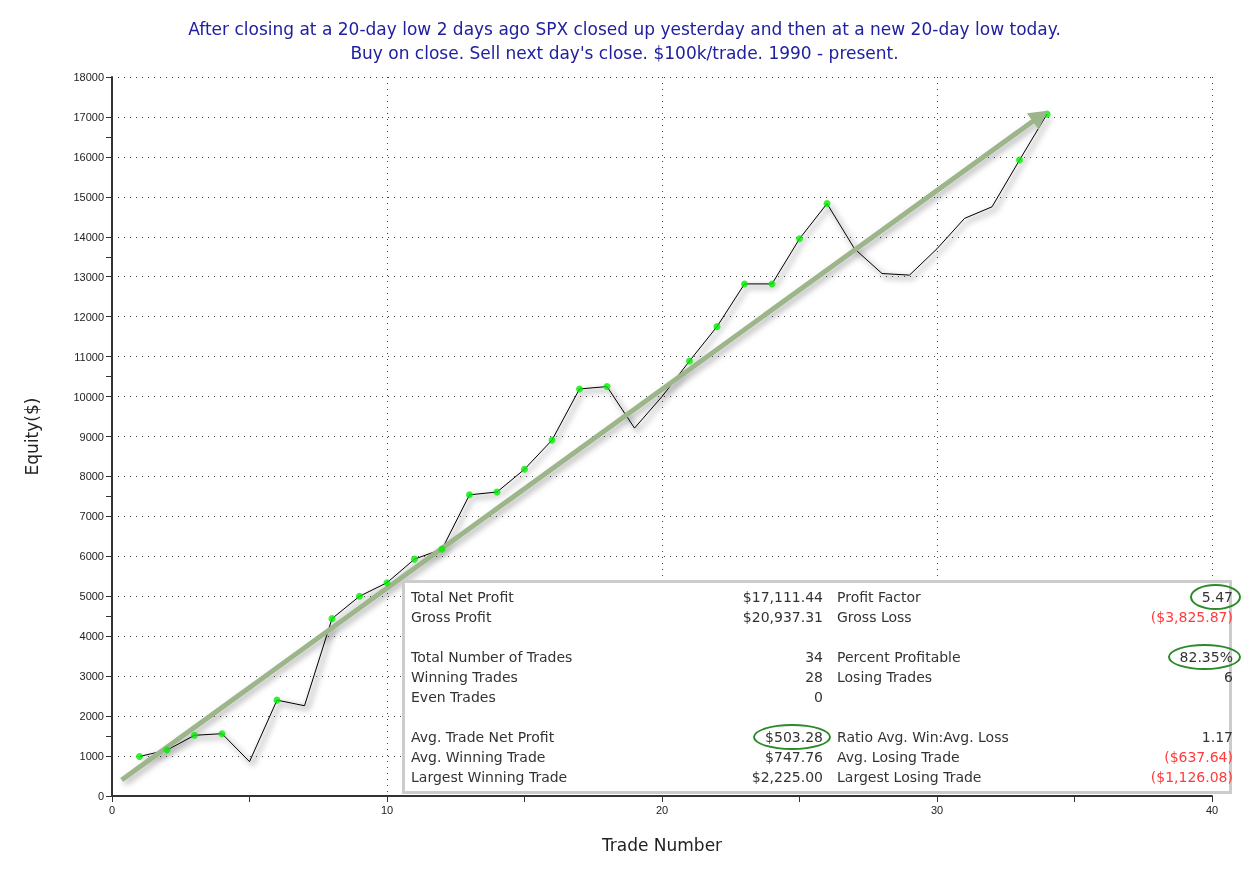 This screenshot has height=869, width=1249. Describe the element at coordinates (814, 677) in the screenshot. I see `annotation: 28` at that location.